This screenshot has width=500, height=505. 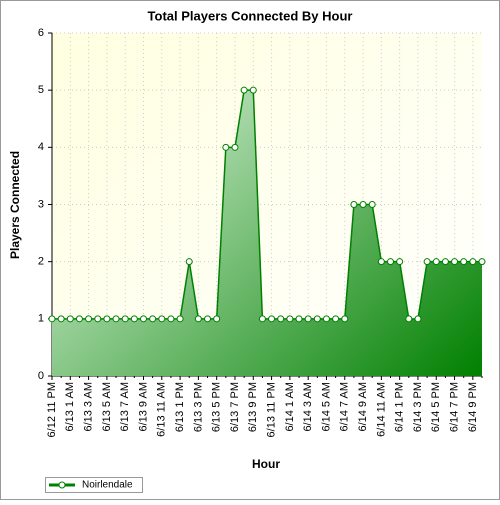 I want to click on y-tick-label: 1, so click(x=41, y=319).